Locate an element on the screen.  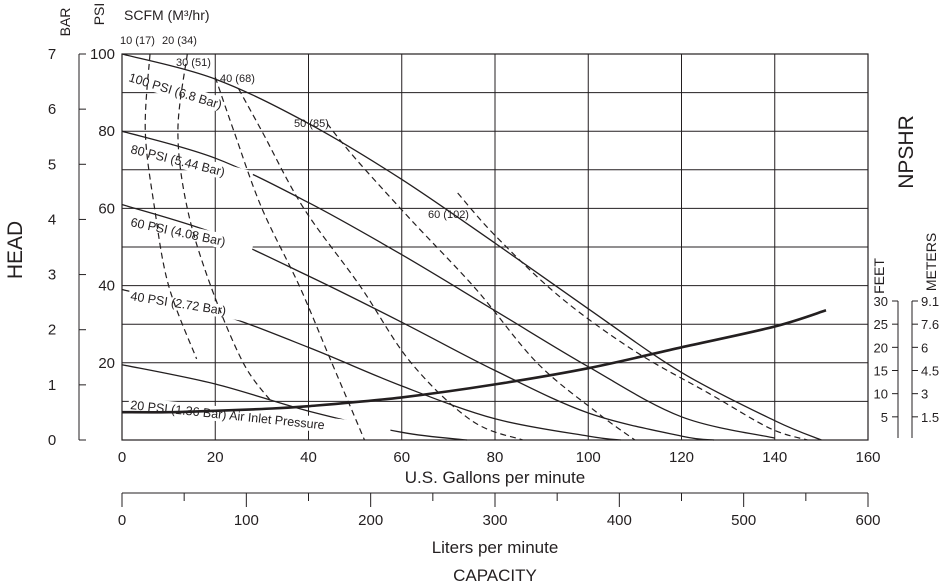
gpm-tick-label: 40 is located at coordinates (308, 457).